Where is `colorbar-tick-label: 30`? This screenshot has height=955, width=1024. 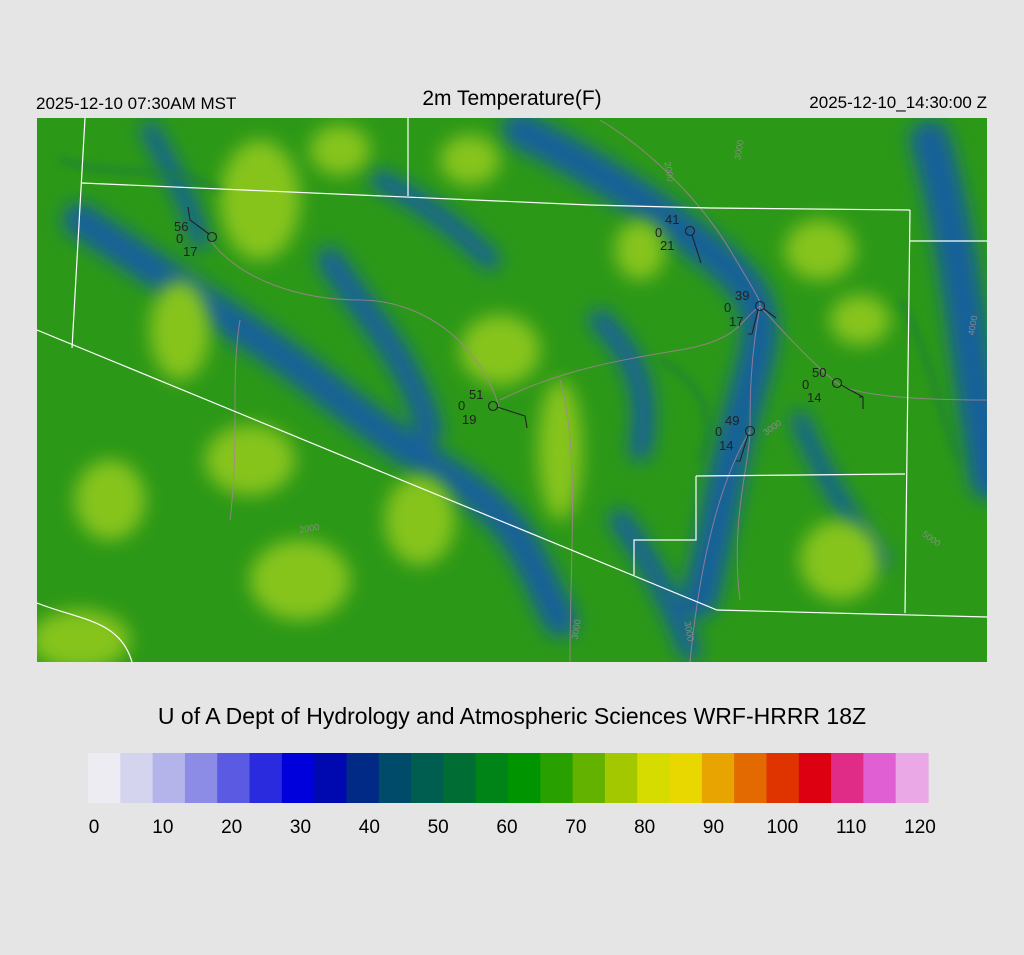
colorbar-tick-label: 30 is located at coordinates (300, 827).